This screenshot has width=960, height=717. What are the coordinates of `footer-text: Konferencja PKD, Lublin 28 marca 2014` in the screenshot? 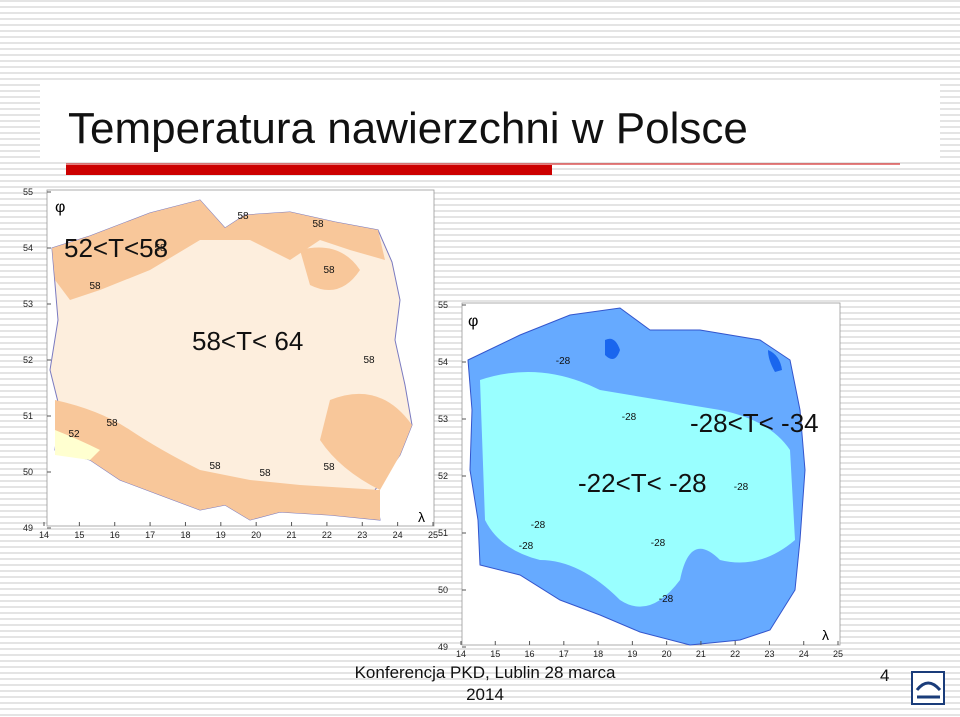 It's located at (485, 683).